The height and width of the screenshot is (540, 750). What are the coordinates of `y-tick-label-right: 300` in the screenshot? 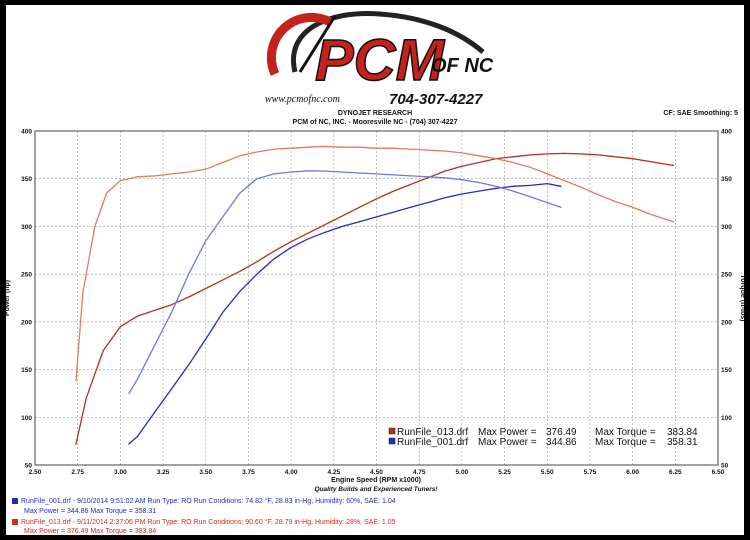 It's located at (726, 227).